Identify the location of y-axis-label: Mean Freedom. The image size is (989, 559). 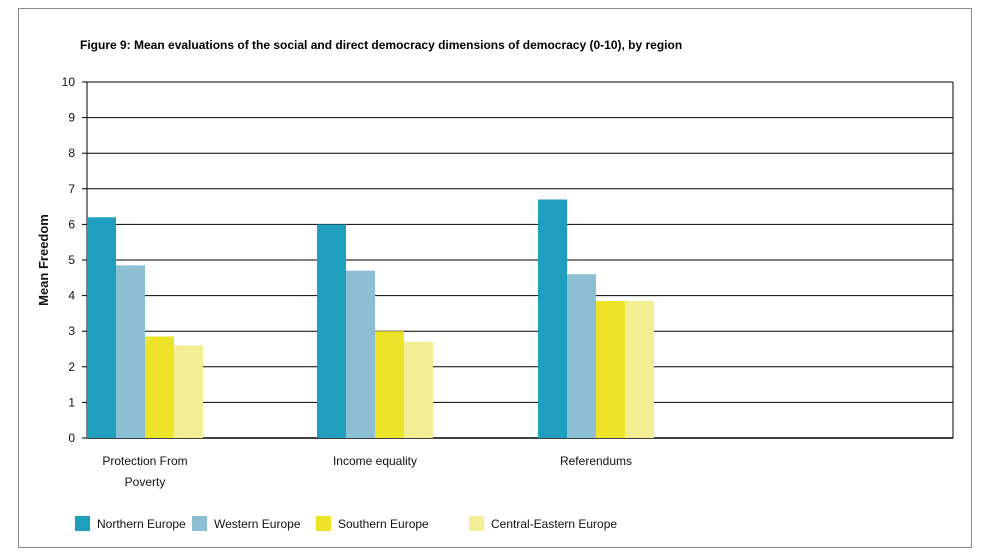
(43, 260).